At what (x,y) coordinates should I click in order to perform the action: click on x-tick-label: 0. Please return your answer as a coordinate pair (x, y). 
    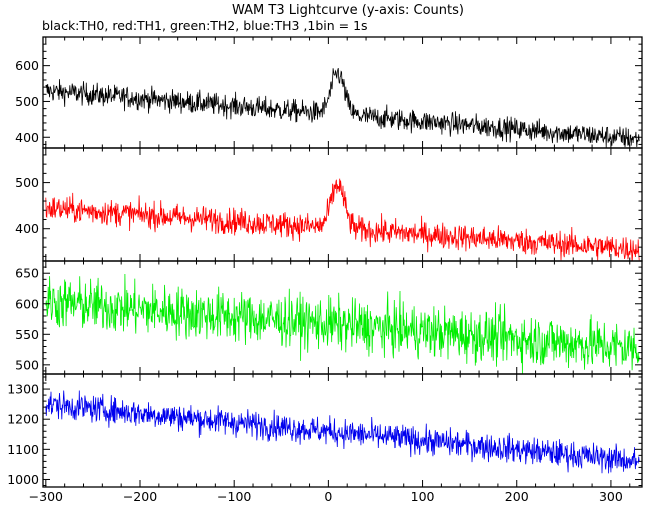
    Looking at the image, I should click on (328, 496).